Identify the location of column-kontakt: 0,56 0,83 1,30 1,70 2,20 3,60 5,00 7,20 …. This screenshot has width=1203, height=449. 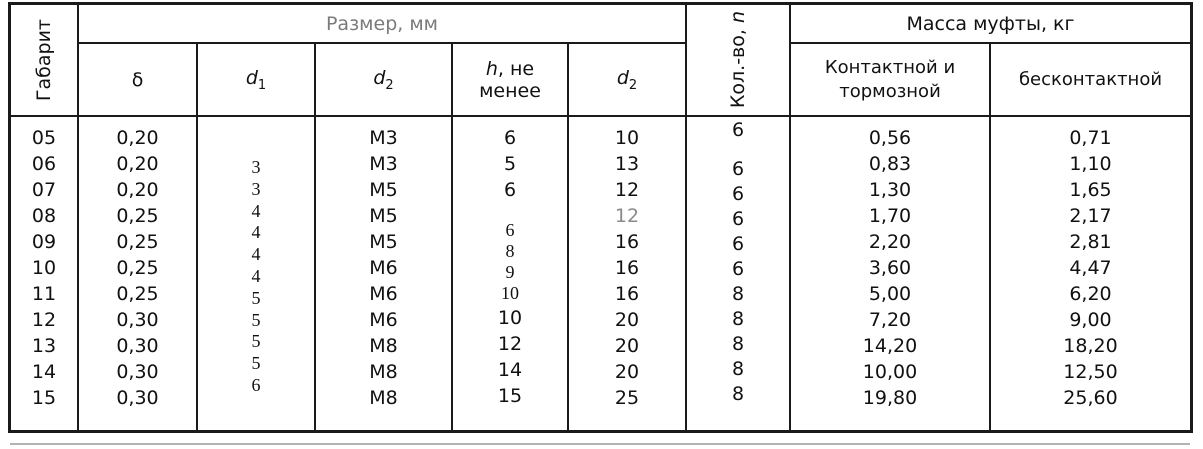
(890, 273).